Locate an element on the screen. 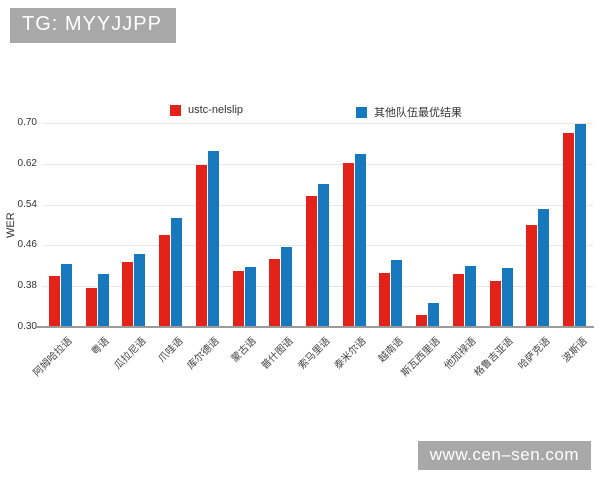 The image size is (600, 480). x-tick-label: 斯瓦西里语 is located at coordinates (421, 357).